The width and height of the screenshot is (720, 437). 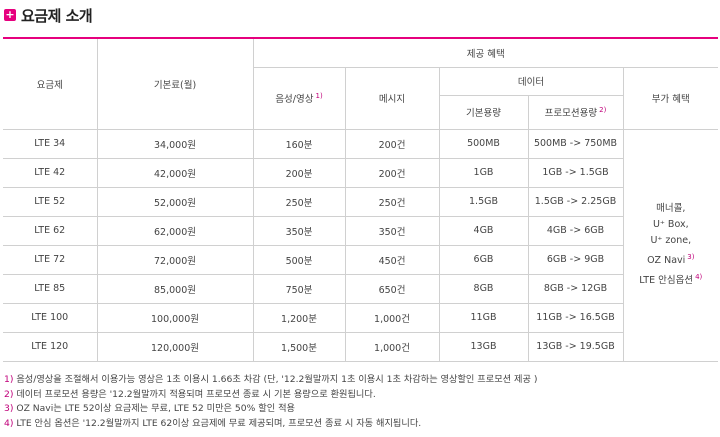 What do you see at coordinates (299, 201) in the screenshot?
I see `cell-voice: 250분` at bounding box center [299, 201].